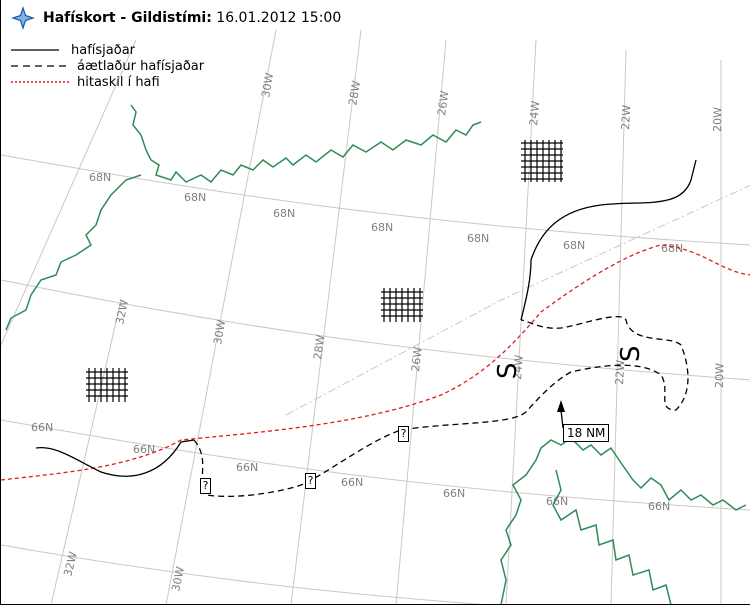  I want to click on legend-item: áætlaður hafísjaðar, so click(107, 66).